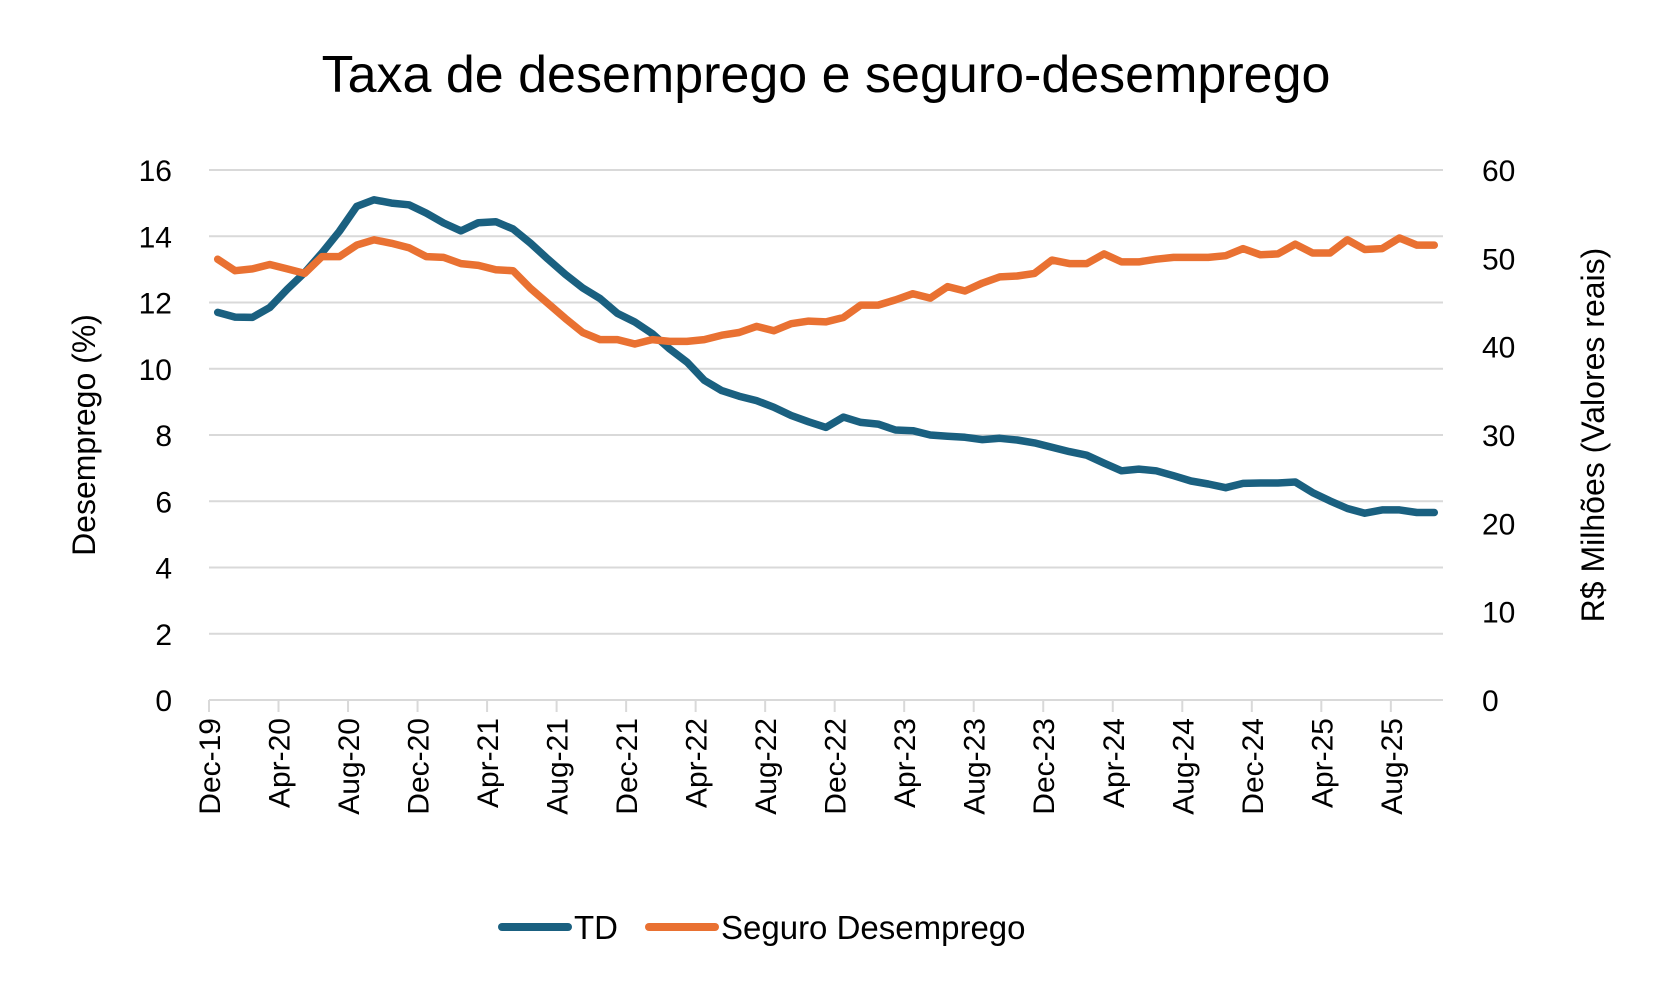  What do you see at coordinates (163, 569) in the screenshot?
I see `y-tick-label: 4` at bounding box center [163, 569].